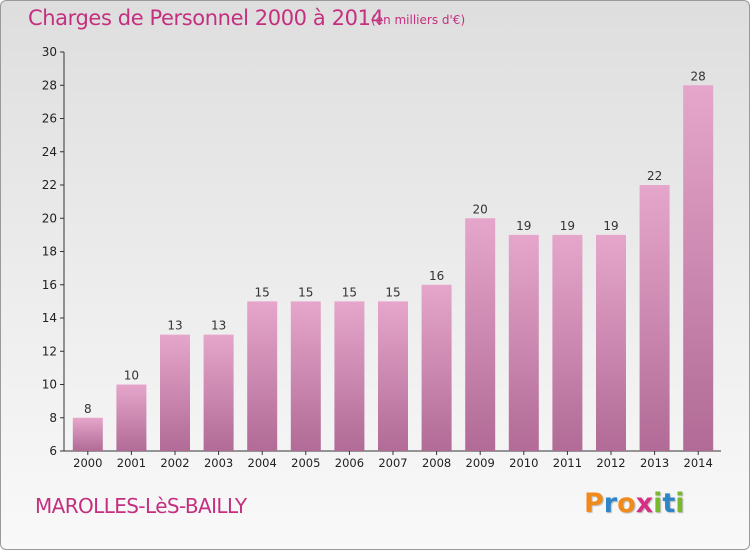 The width and height of the screenshot is (750, 550). Describe the element at coordinates (644, 503) in the screenshot. I see `logo-letter: x` at that location.